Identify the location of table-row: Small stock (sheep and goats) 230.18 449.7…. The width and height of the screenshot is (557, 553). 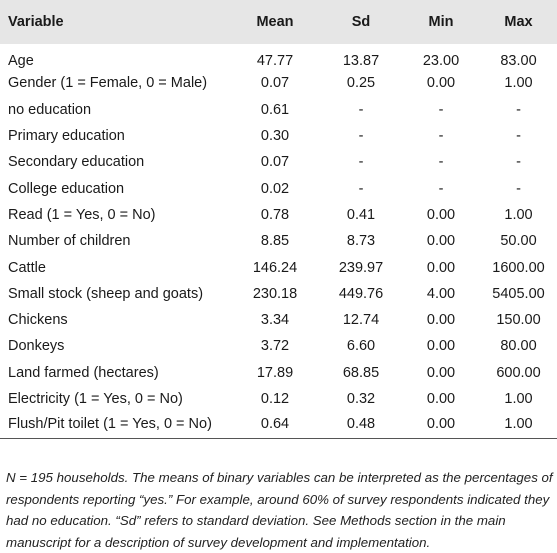
(278, 294).